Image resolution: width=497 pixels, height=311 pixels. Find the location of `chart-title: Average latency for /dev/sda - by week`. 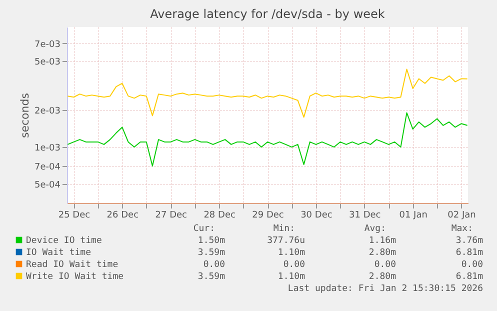

chart-title: Average latency for /dev/sda - by week is located at coordinates (267, 14).